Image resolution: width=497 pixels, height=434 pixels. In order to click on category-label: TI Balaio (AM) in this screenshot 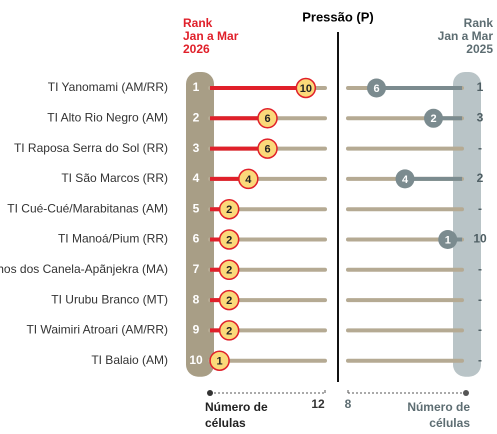, I will do `click(129, 360)`.